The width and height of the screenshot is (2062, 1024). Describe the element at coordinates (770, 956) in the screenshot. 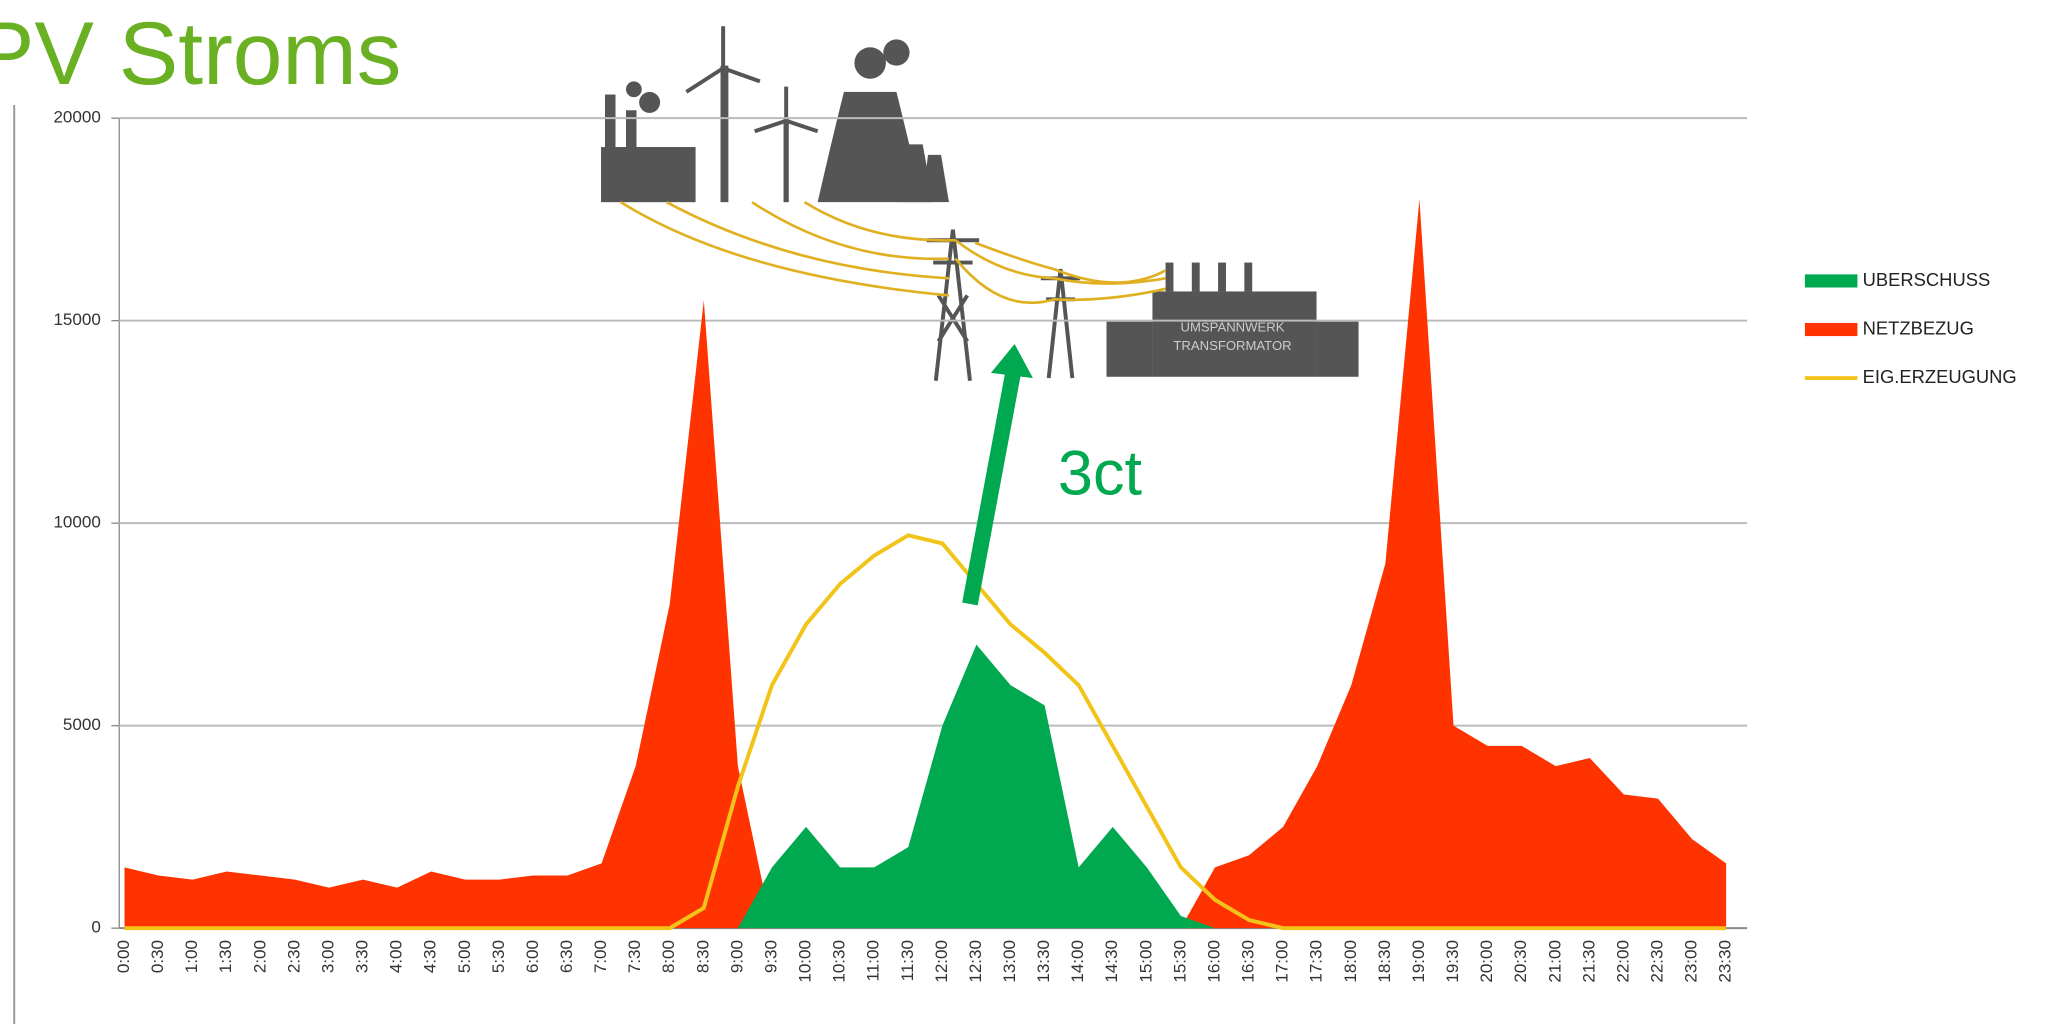

I see `x-tick-label: 9:30` at that location.